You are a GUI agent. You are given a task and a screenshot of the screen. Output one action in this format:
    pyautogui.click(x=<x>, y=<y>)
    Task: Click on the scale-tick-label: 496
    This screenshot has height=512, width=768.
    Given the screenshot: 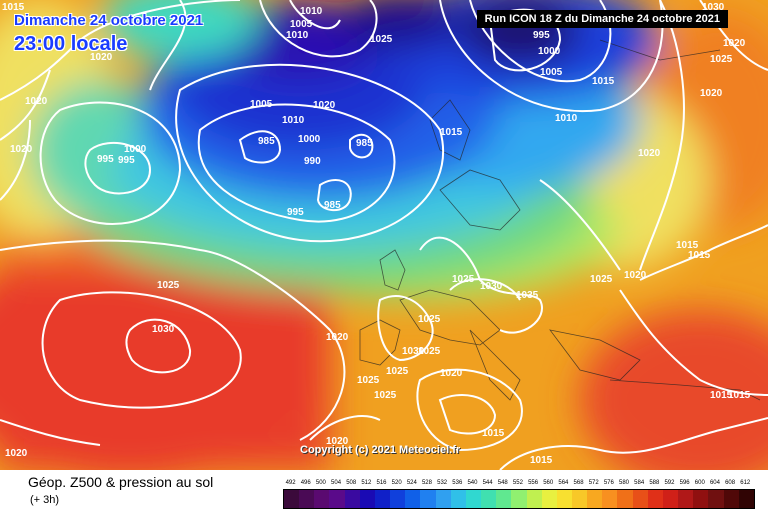 What is the action you would take?
    pyautogui.click(x=305, y=483)
    